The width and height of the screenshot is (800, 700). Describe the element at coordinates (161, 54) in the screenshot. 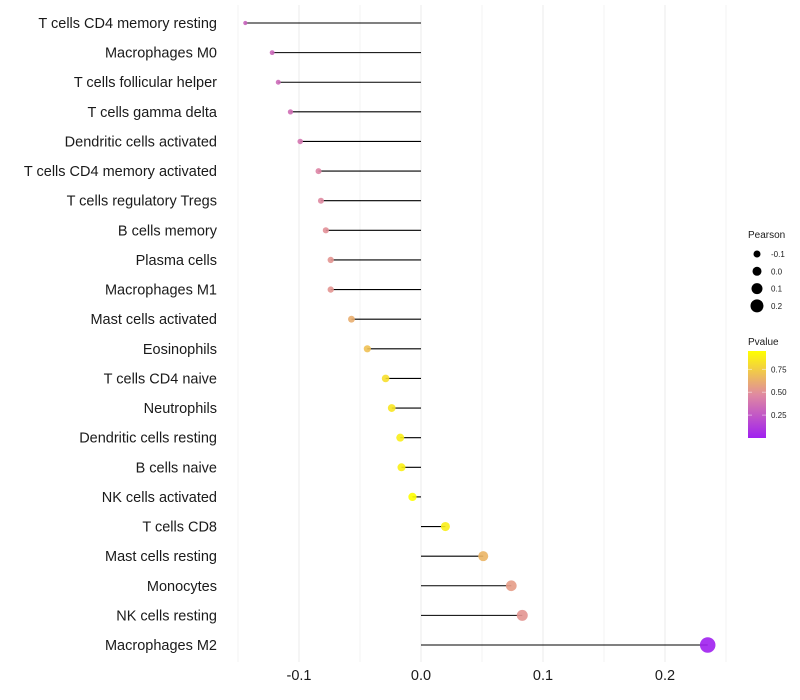

I see `y-axis-label: Macrophages M0` at that location.